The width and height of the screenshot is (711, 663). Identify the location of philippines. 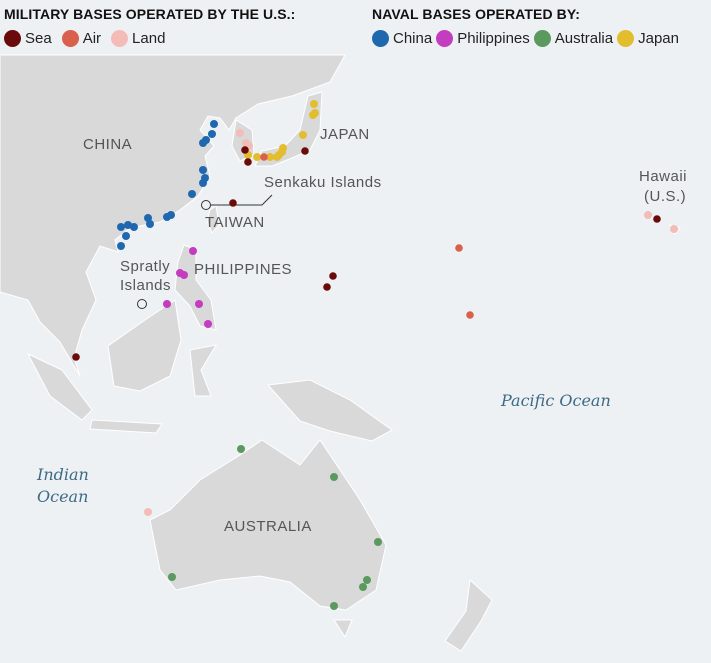
(195, 287).